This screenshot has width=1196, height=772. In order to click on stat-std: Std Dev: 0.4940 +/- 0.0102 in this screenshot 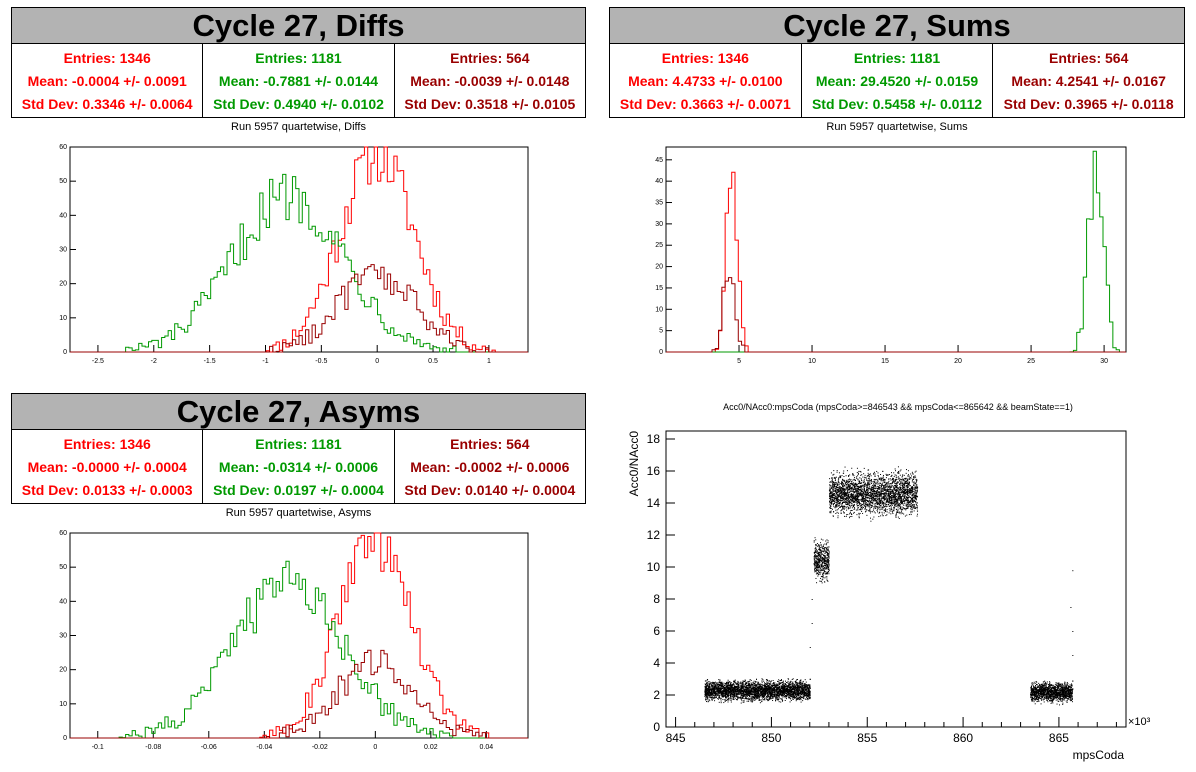, I will do `click(298, 103)`.